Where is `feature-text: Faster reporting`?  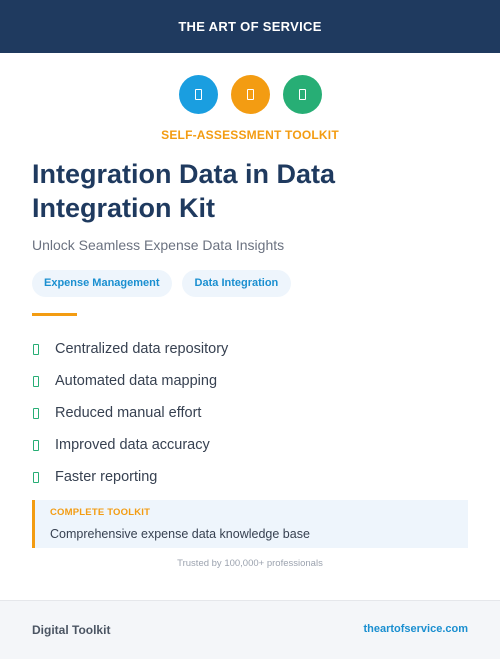
feature-text: Faster reporting is located at coordinates (106, 477).